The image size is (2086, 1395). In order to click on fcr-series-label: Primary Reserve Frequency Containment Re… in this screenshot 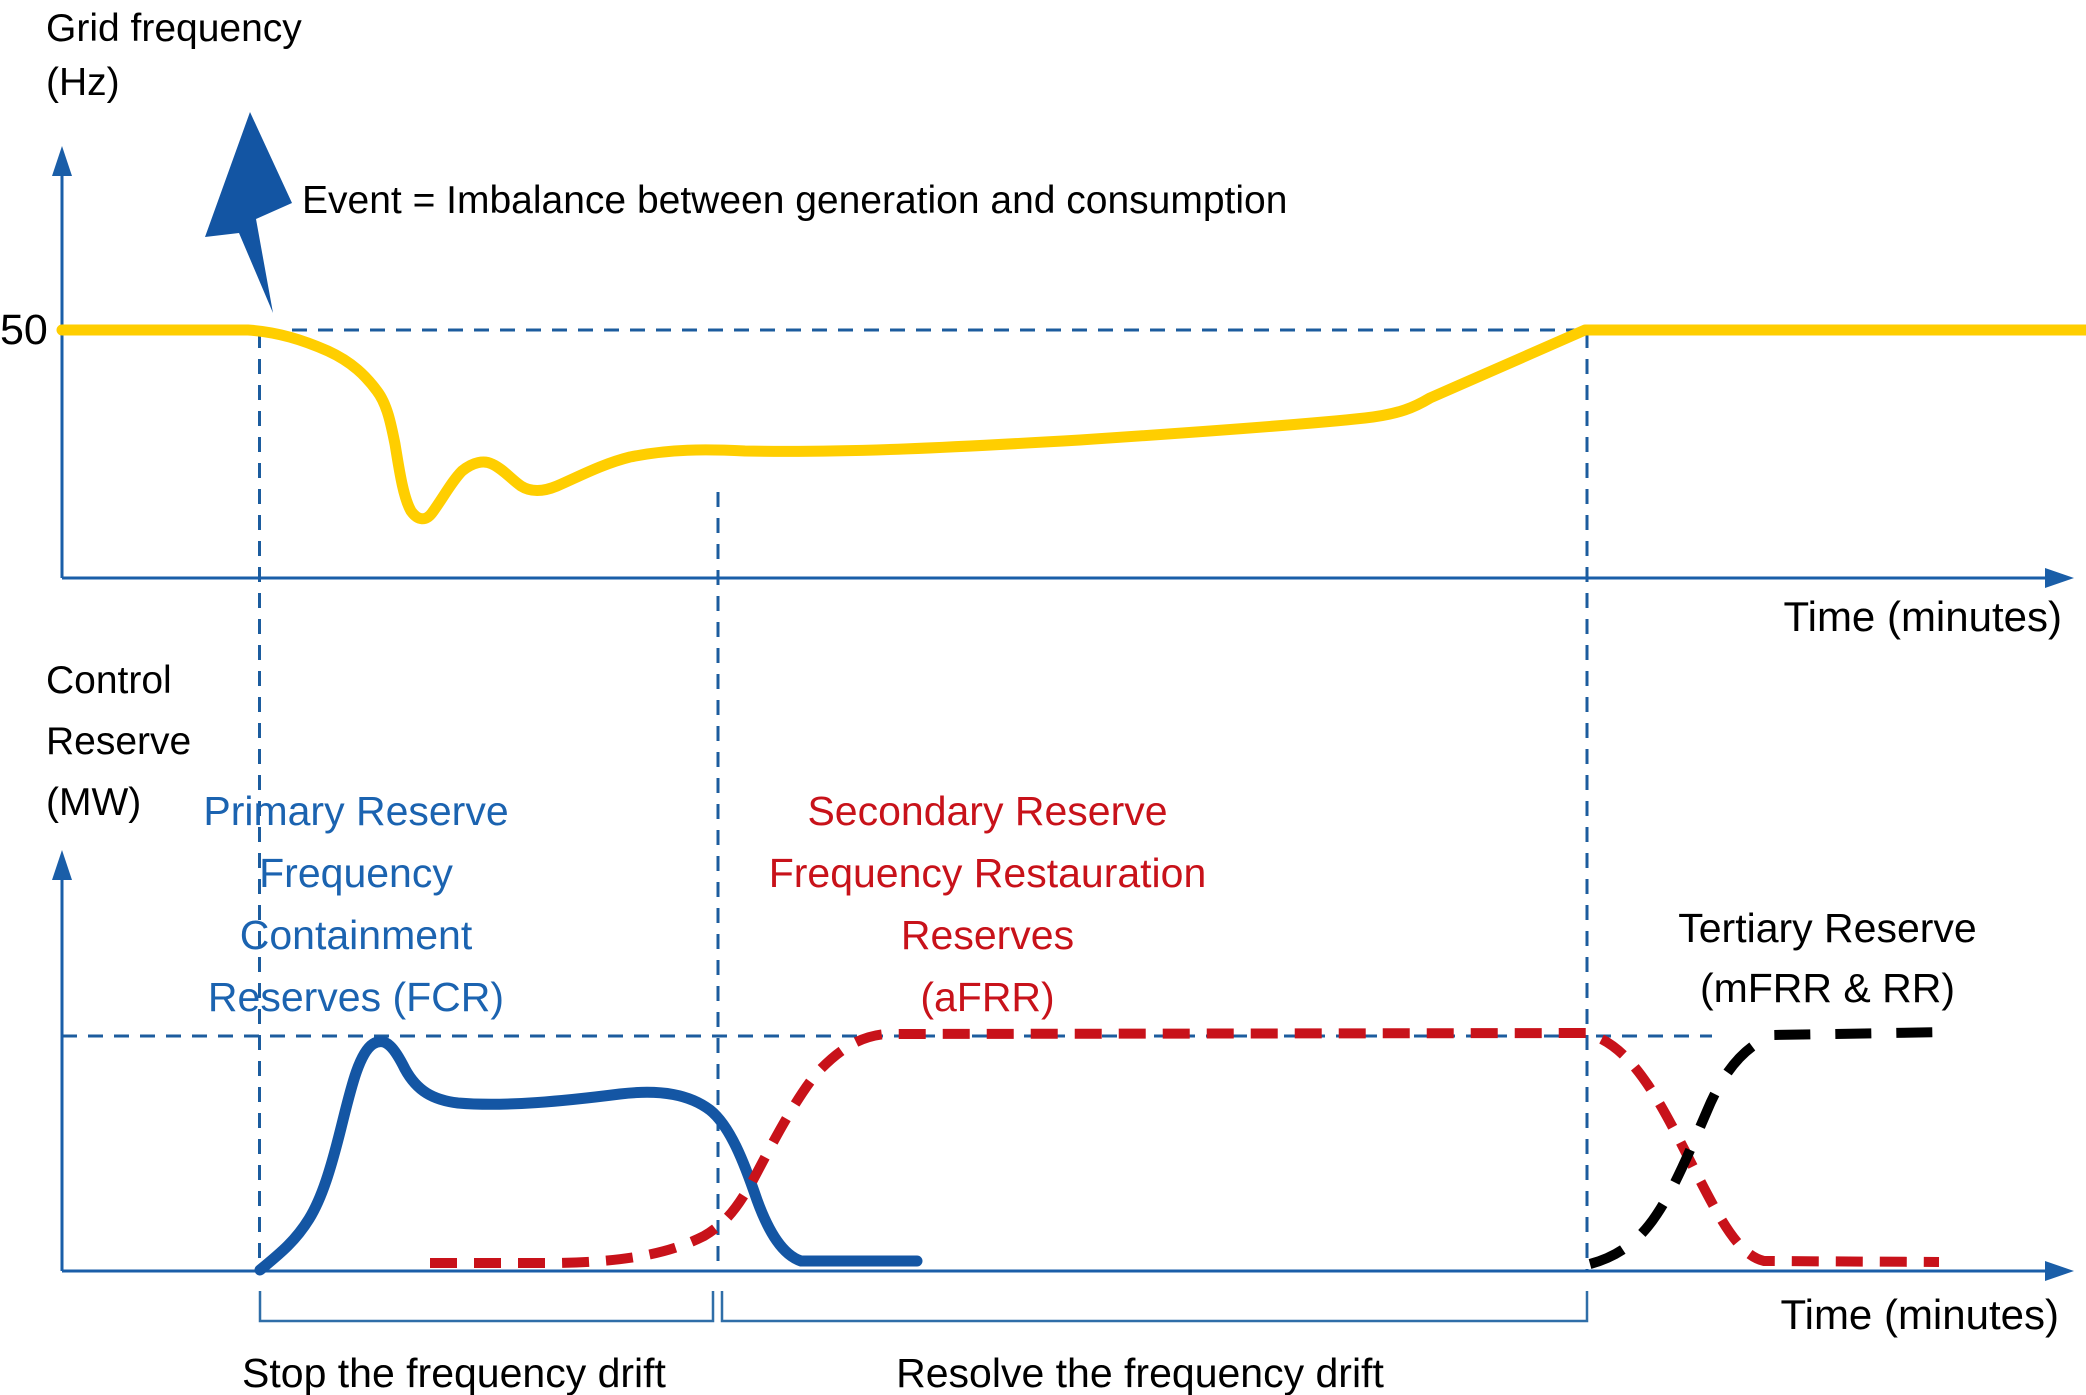, I will do `click(356, 904)`.